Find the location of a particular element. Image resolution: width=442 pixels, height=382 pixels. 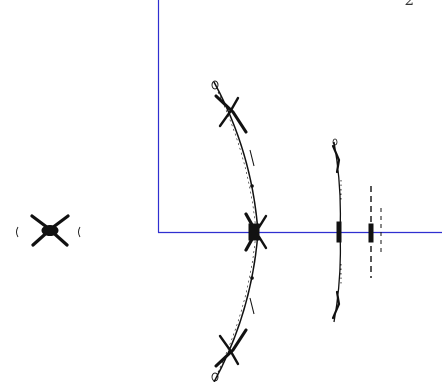

second-arc-center-mark is located at coordinates (339, 232).